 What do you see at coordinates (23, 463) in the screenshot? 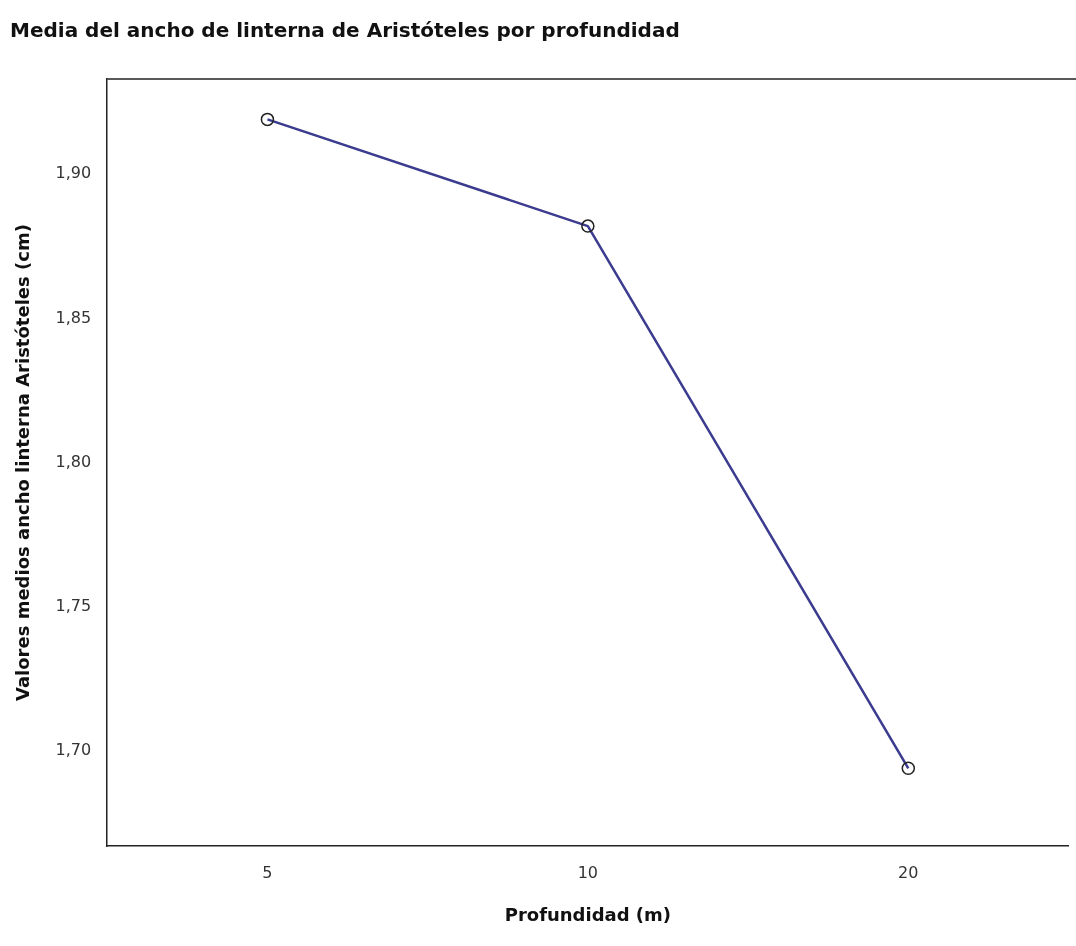
I see `y-axis-title: Valores medios ancho linterna Aristóteles (cm)` at bounding box center [23, 463].